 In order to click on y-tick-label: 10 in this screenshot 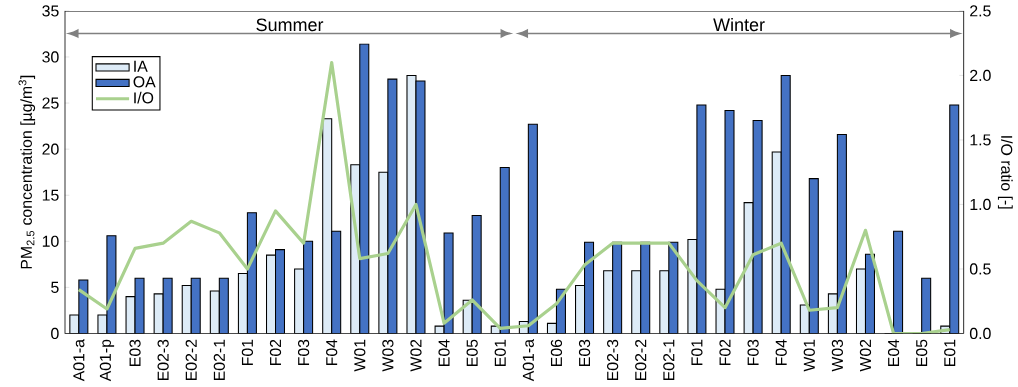, I will do `click(50, 241)`.